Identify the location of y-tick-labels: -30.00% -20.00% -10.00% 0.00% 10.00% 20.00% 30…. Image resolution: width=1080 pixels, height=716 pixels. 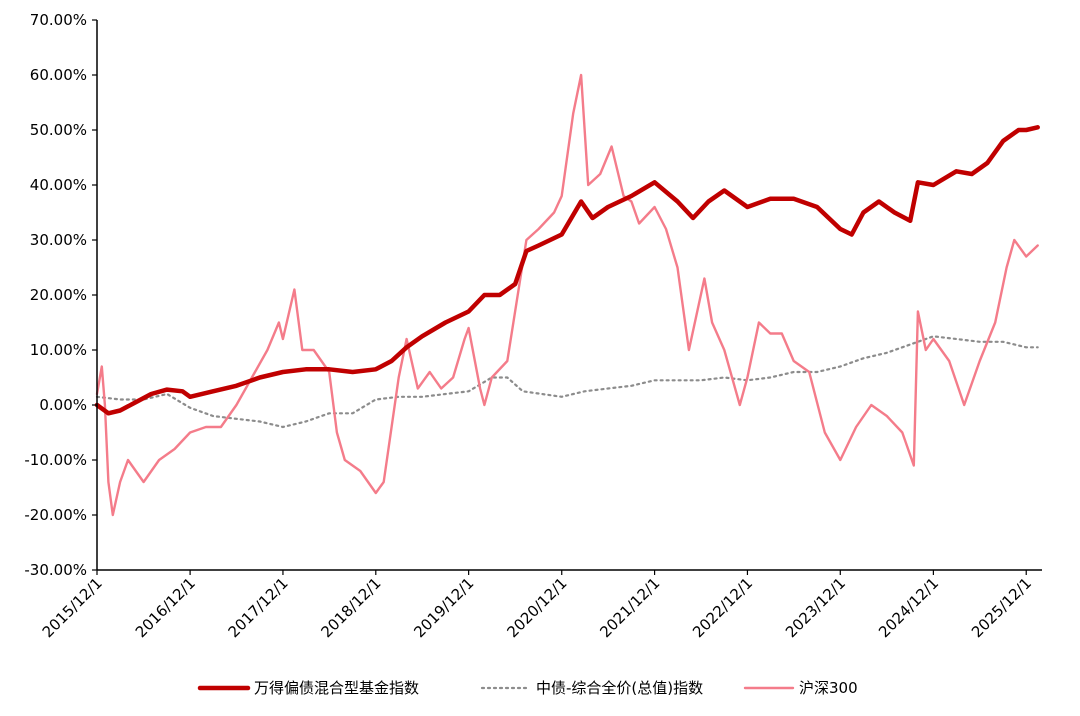
(55, 295).